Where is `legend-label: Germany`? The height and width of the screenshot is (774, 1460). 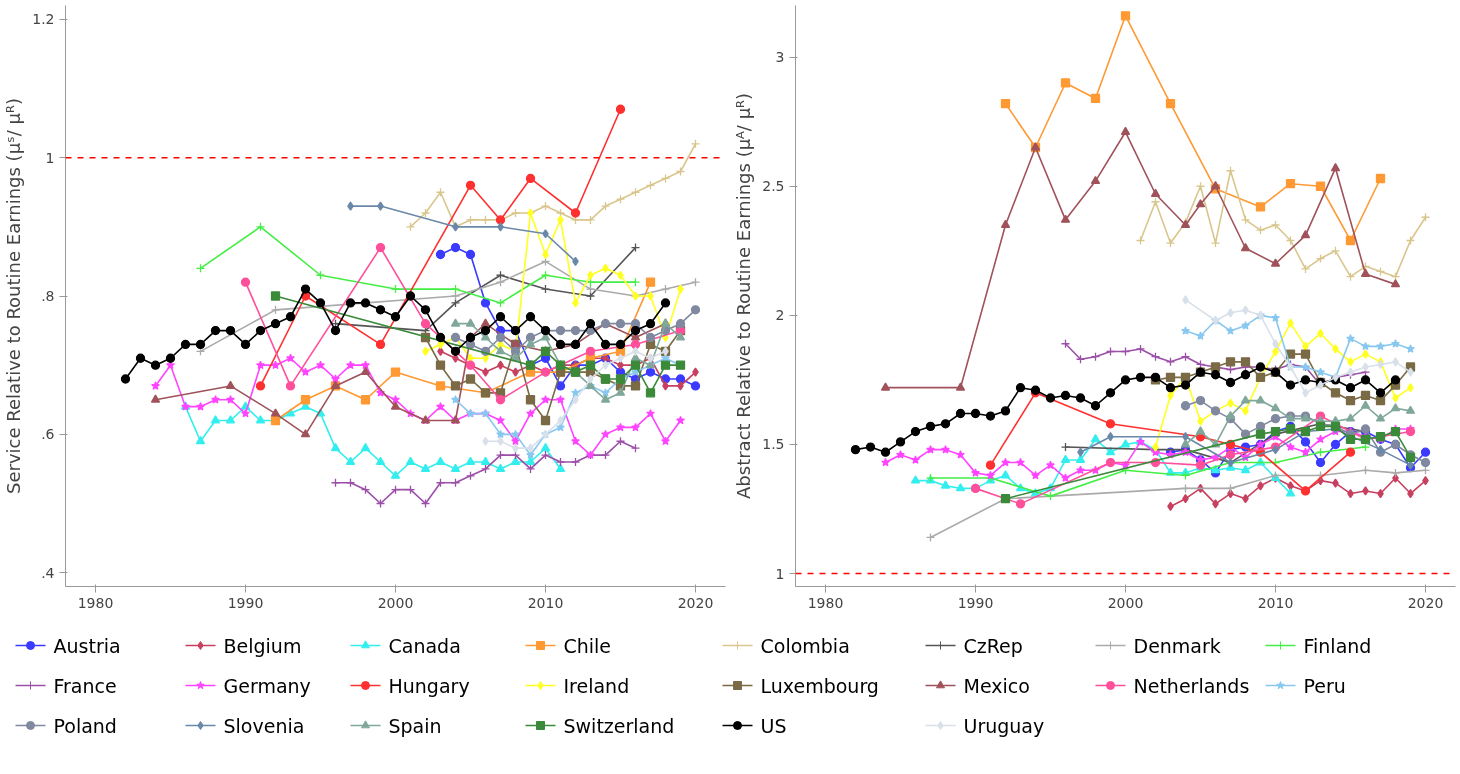
legend-label: Germany is located at coordinates (267, 685).